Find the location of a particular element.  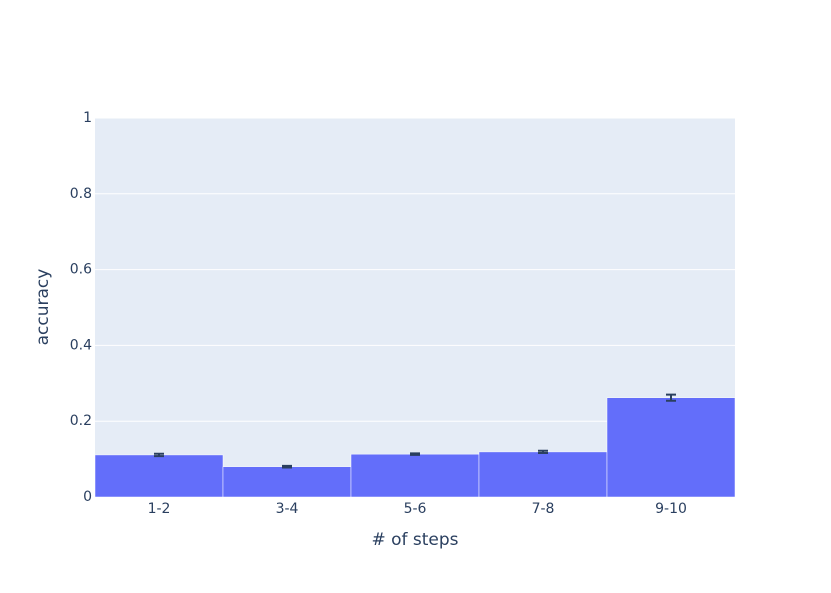

y-tick-label: 1 is located at coordinates (87, 118).